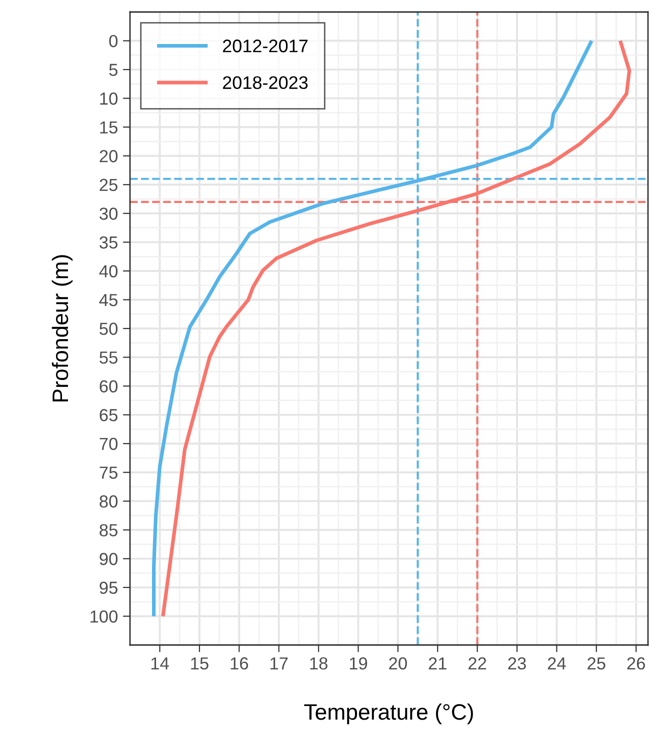  Describe the element at coordinates (279, 663) in the screenshot. I see `x-tick-label: 17` at that location.